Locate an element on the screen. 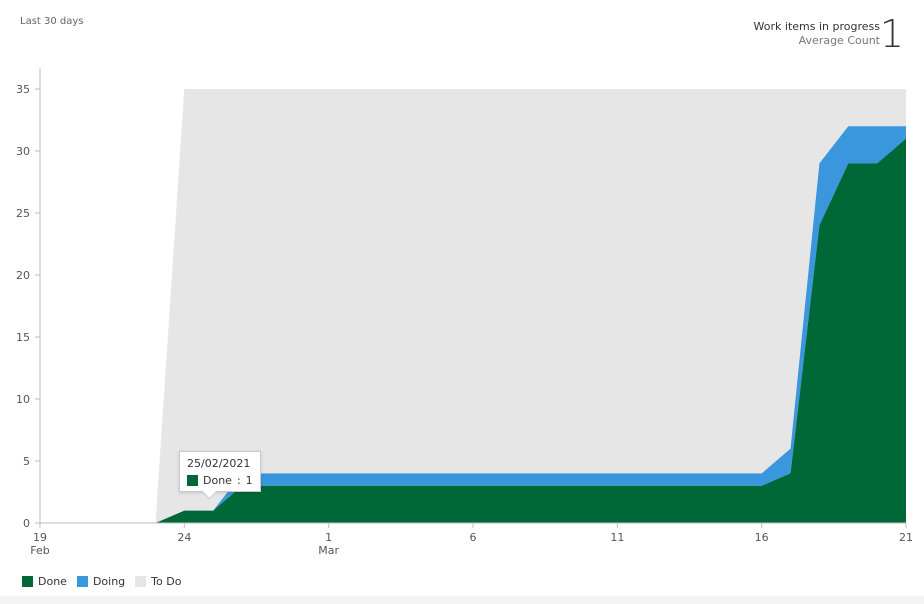  y-tick-label: 15 is located at coordinates (23, 337).